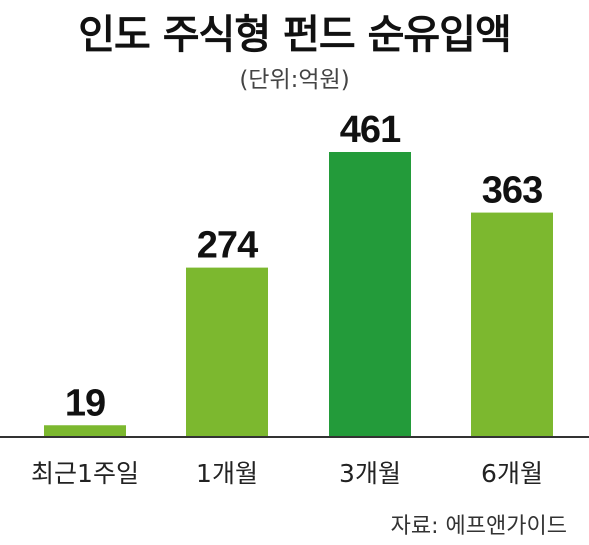 This screenshot has width=589, height=545. Describe the element at coordinates (85, 473) in the screenshot. I see `category-label-1: 최근1주일` at that location.